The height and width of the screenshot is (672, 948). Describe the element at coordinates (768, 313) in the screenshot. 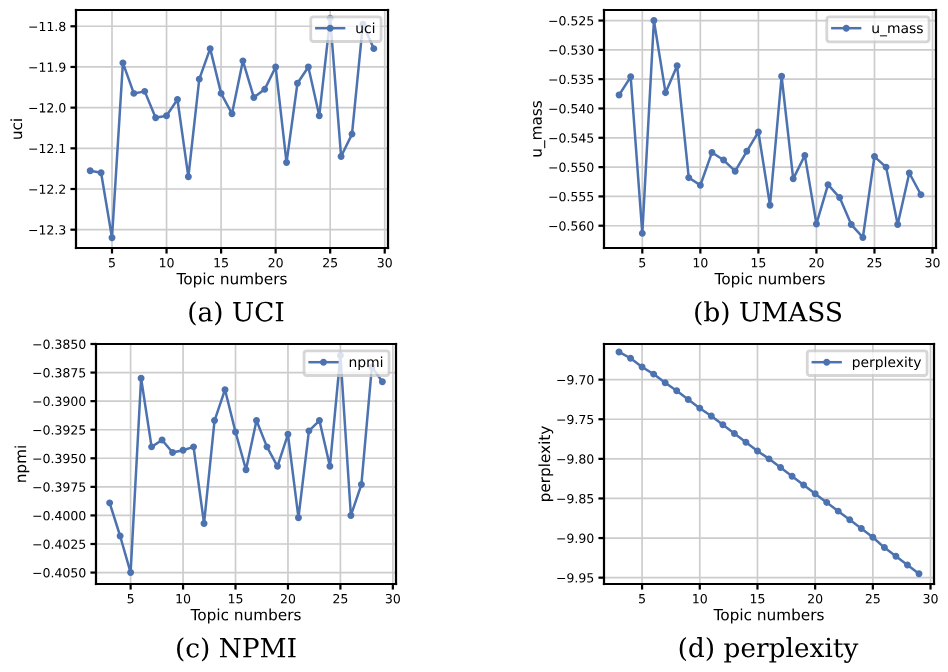

I see `text: (b) UMASS` at that location.